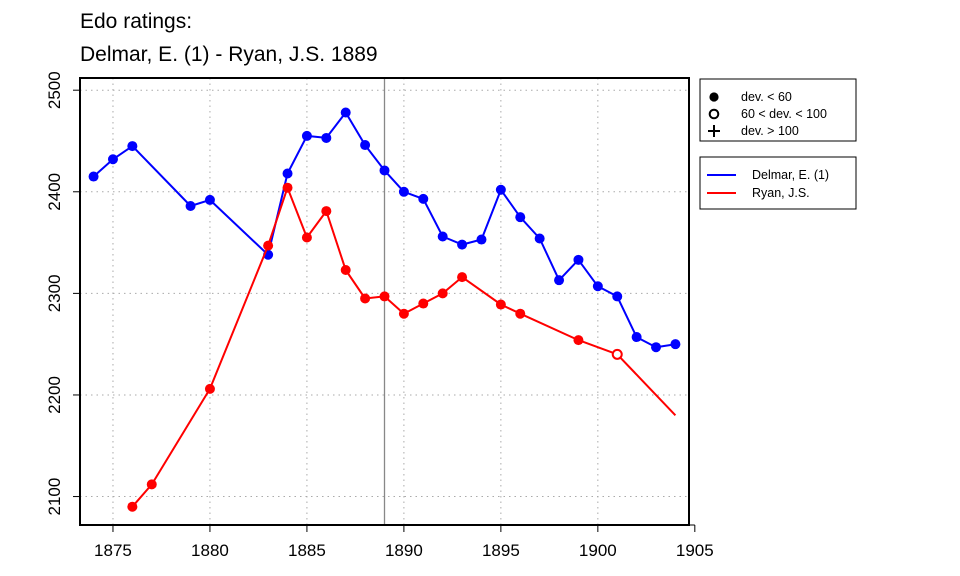  I want to click on x-tick-label: 1895, so click(501, 550).